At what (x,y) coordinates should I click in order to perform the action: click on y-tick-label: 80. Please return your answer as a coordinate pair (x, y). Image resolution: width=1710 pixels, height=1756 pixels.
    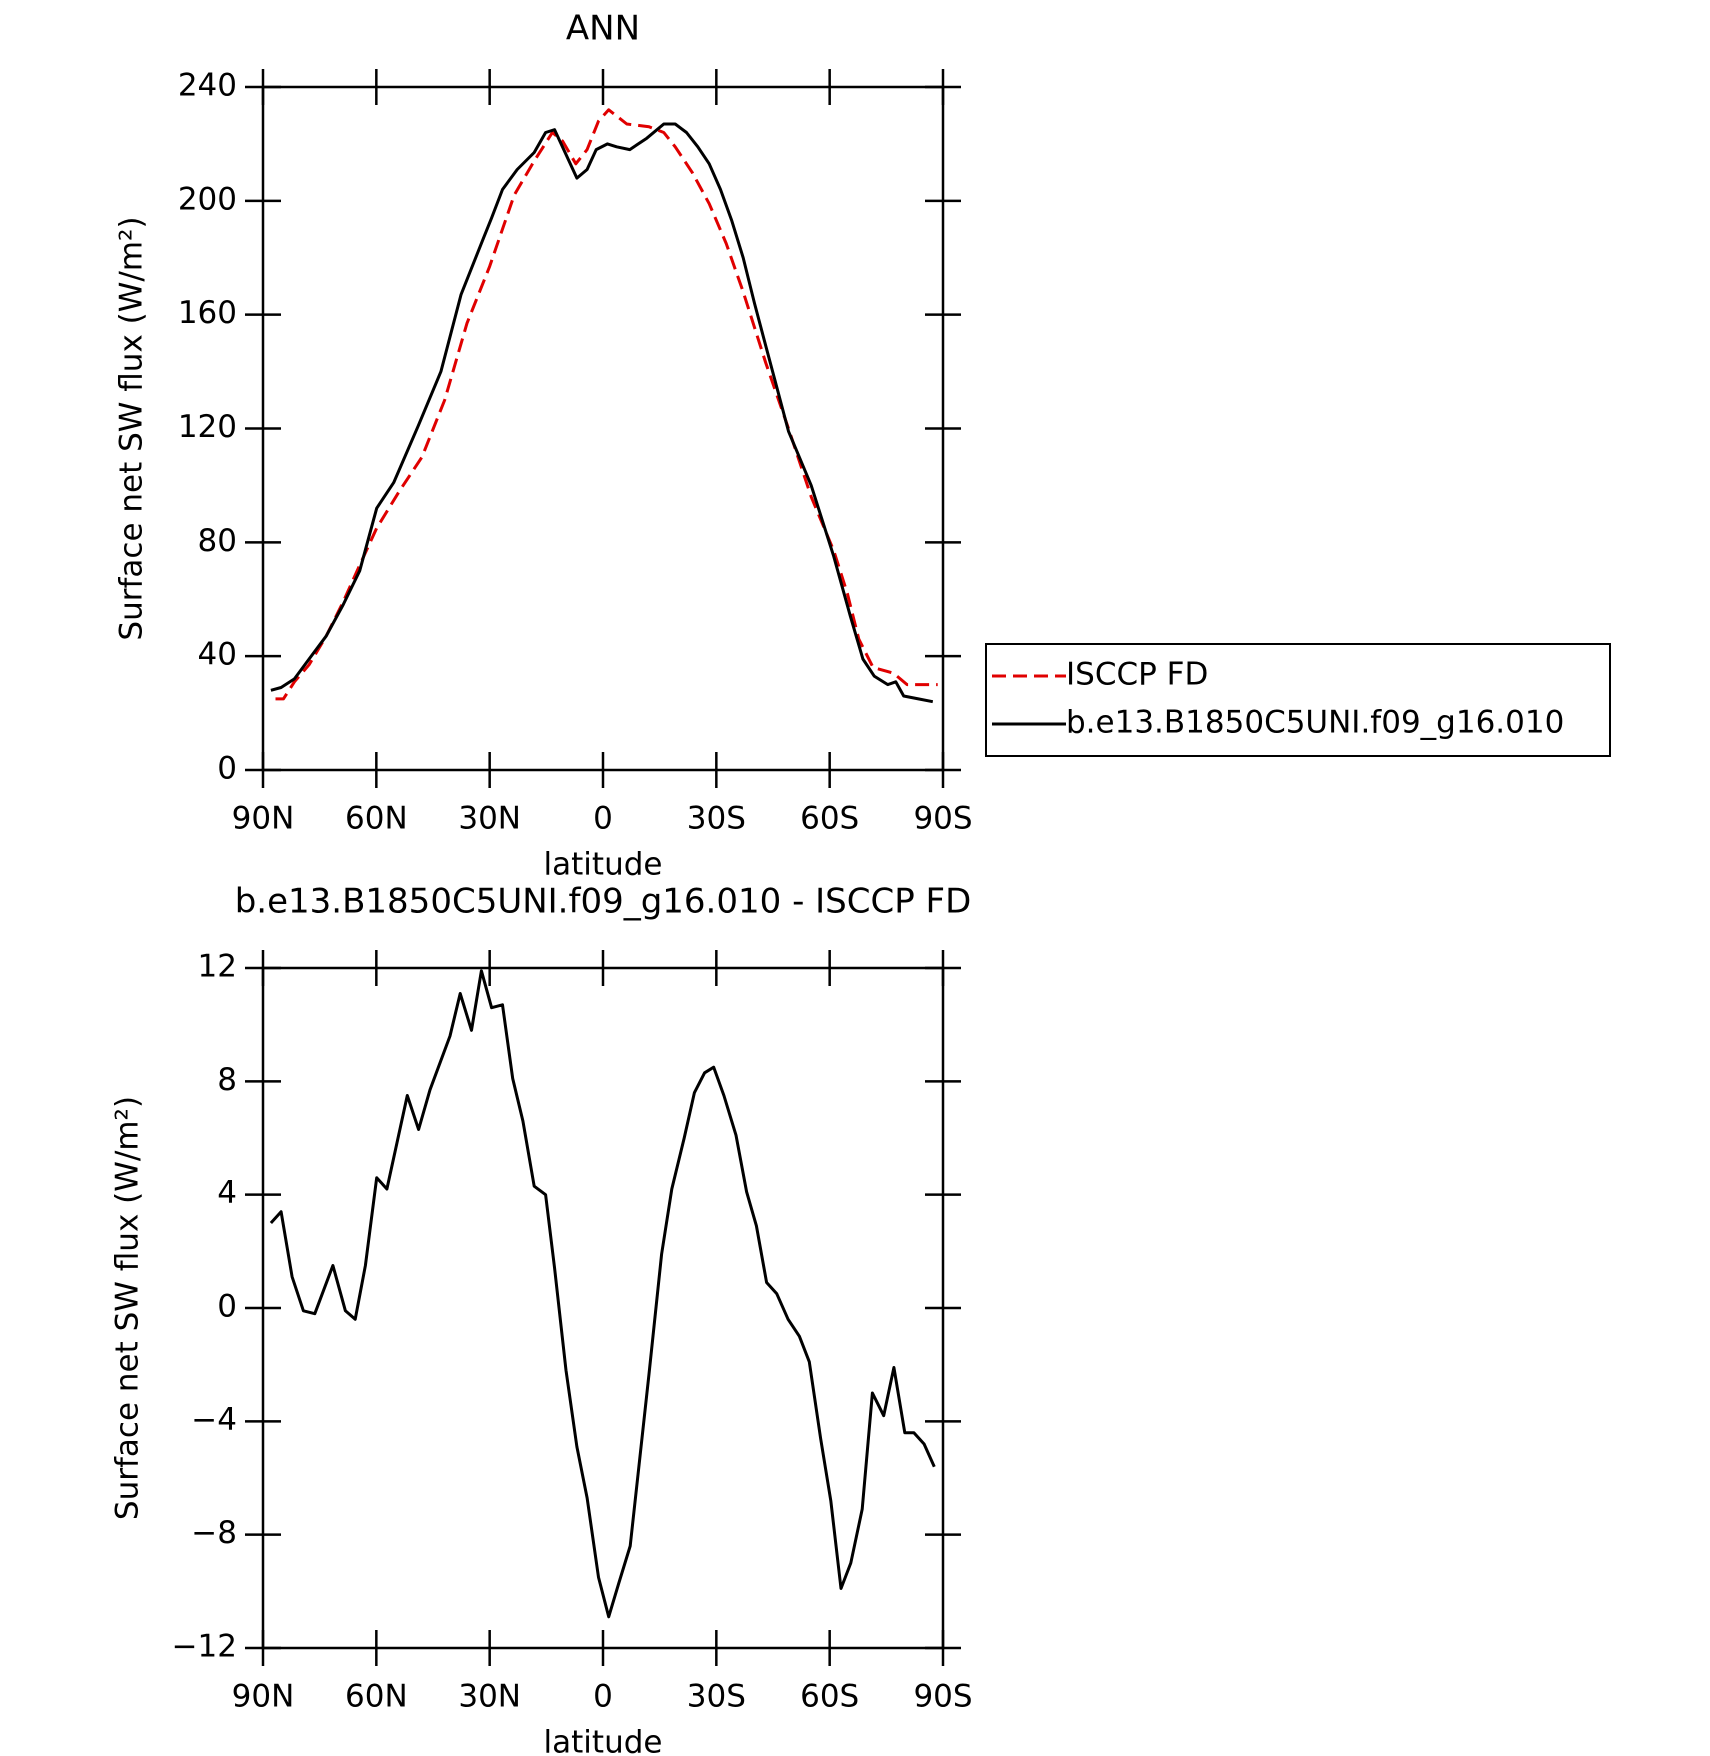
    Looking at the image, I should click on (217, 541).